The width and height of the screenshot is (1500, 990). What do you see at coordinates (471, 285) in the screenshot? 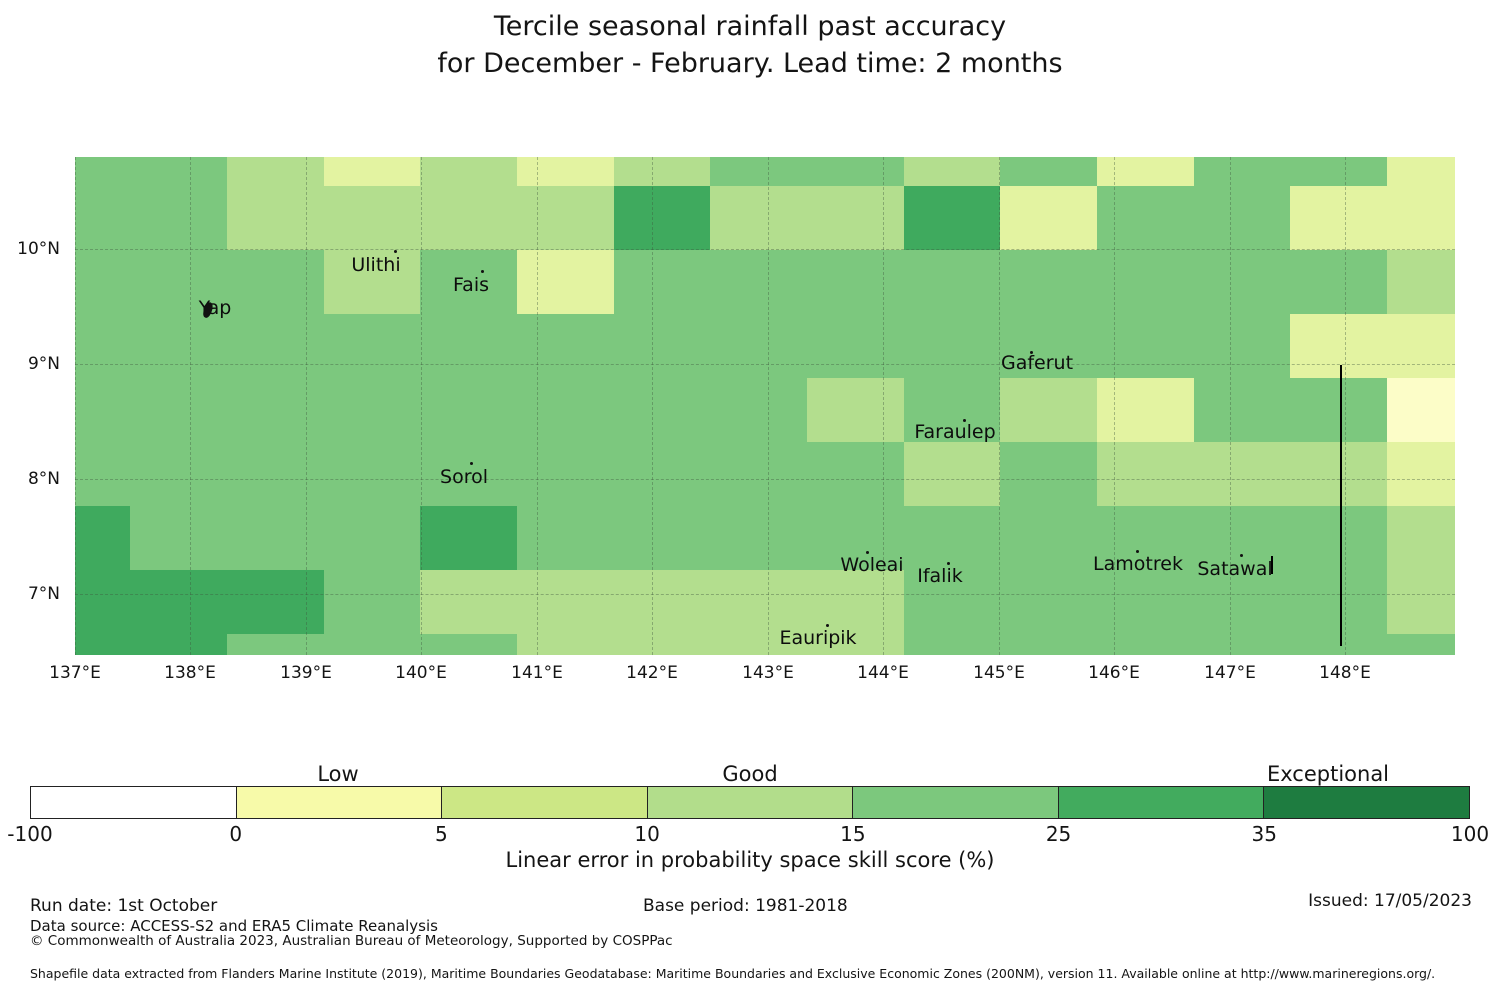
I see `island-label: Fais` at bounding box center [471, 285].